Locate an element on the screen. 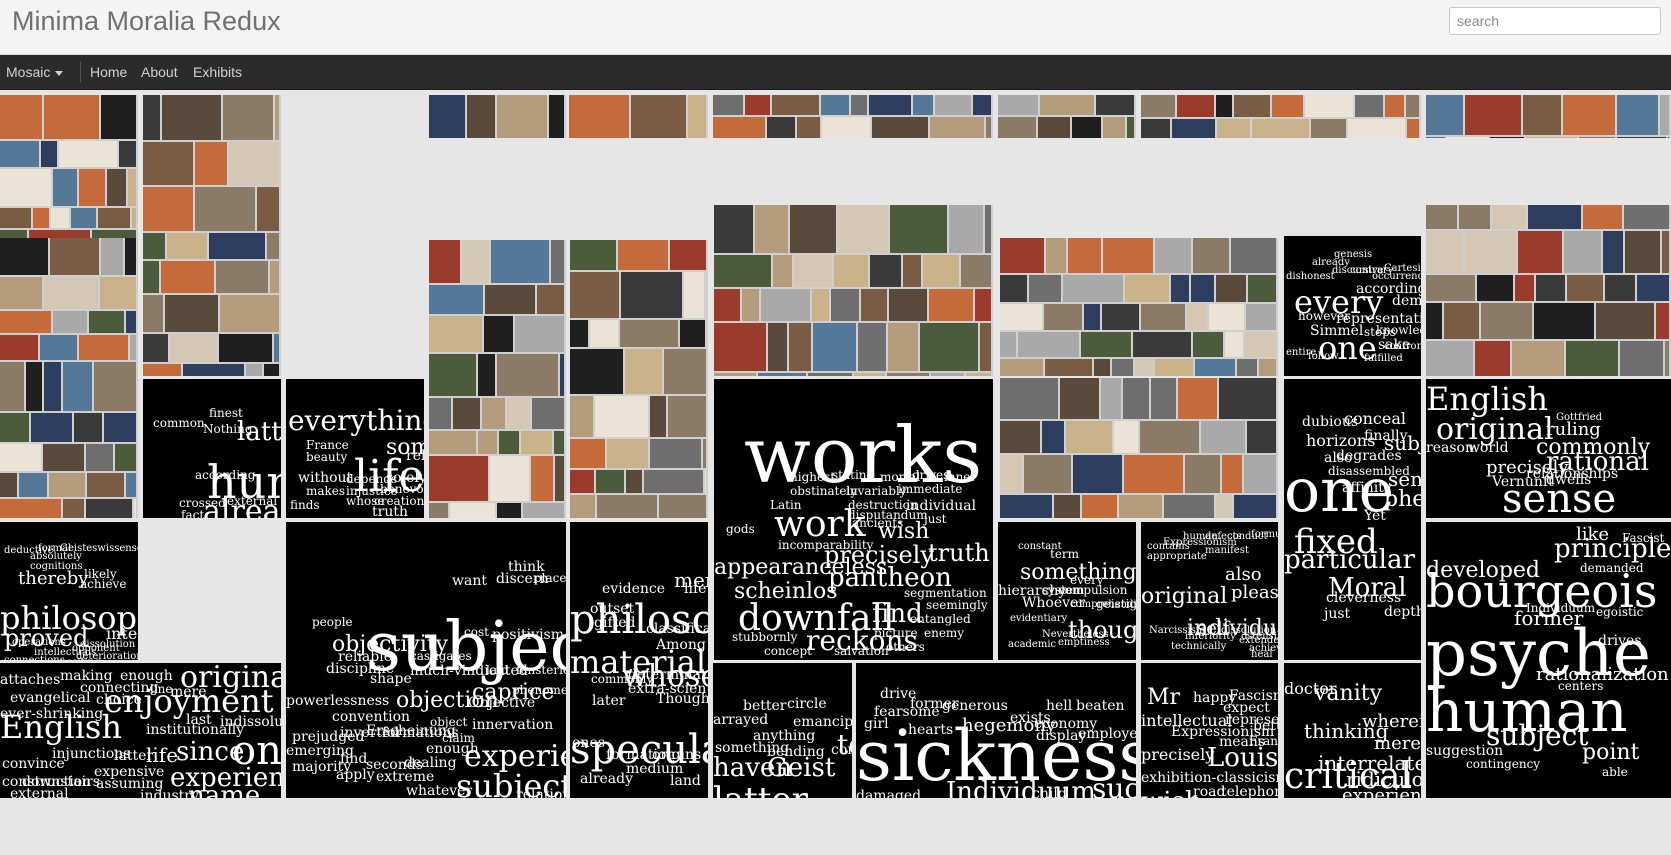 The height and width of the screenshot is (855, 1671). nav-home: Home is located at coordinates (109, 72).